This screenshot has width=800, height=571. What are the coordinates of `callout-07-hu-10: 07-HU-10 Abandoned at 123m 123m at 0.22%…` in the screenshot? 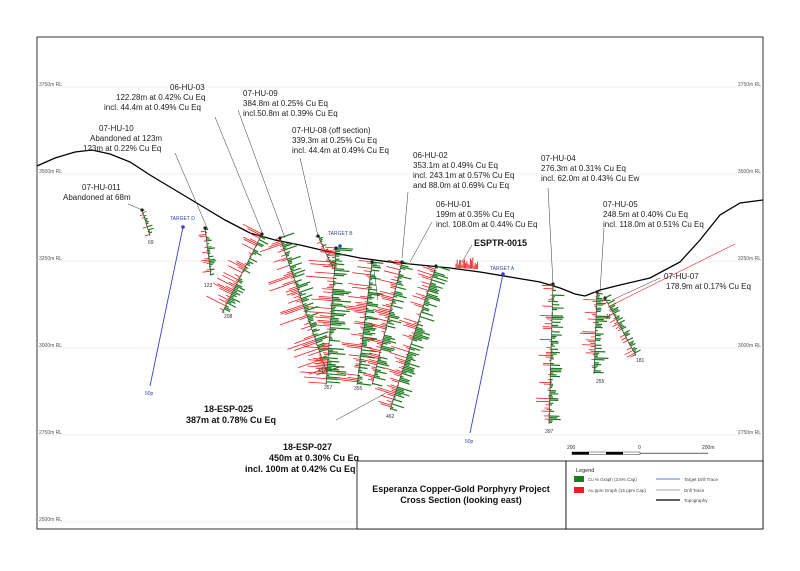 It's located at (122, 138).